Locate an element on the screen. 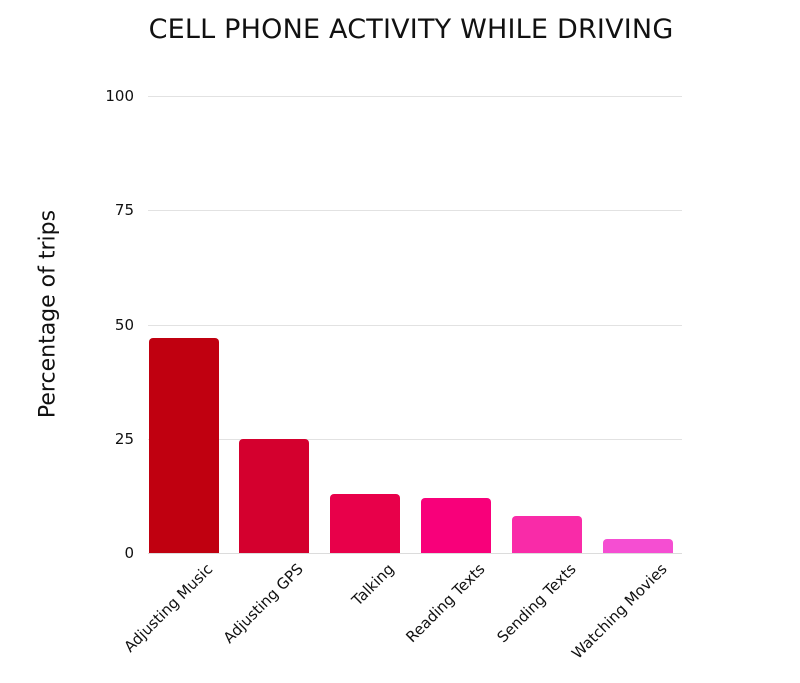  bar-adjusting-music is located at coordinates (183, 445).